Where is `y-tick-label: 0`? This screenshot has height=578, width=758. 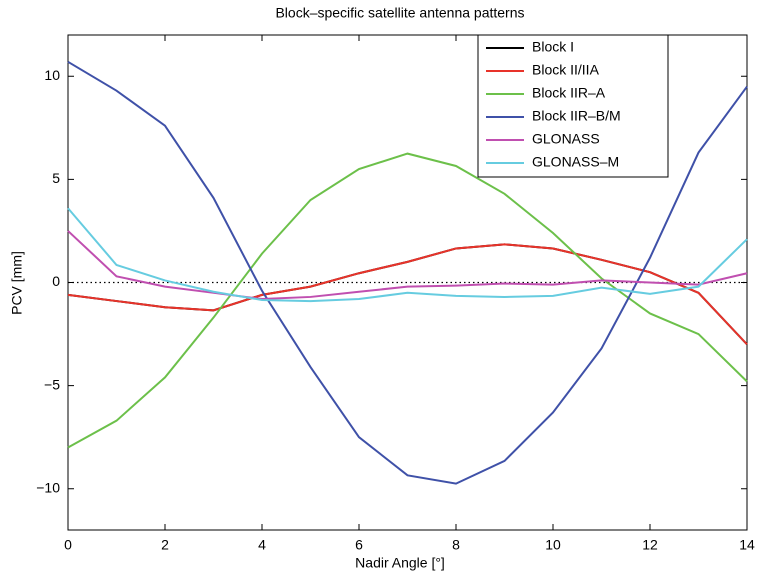
y-tick-label: 0 is located at coordinates (56, 281).